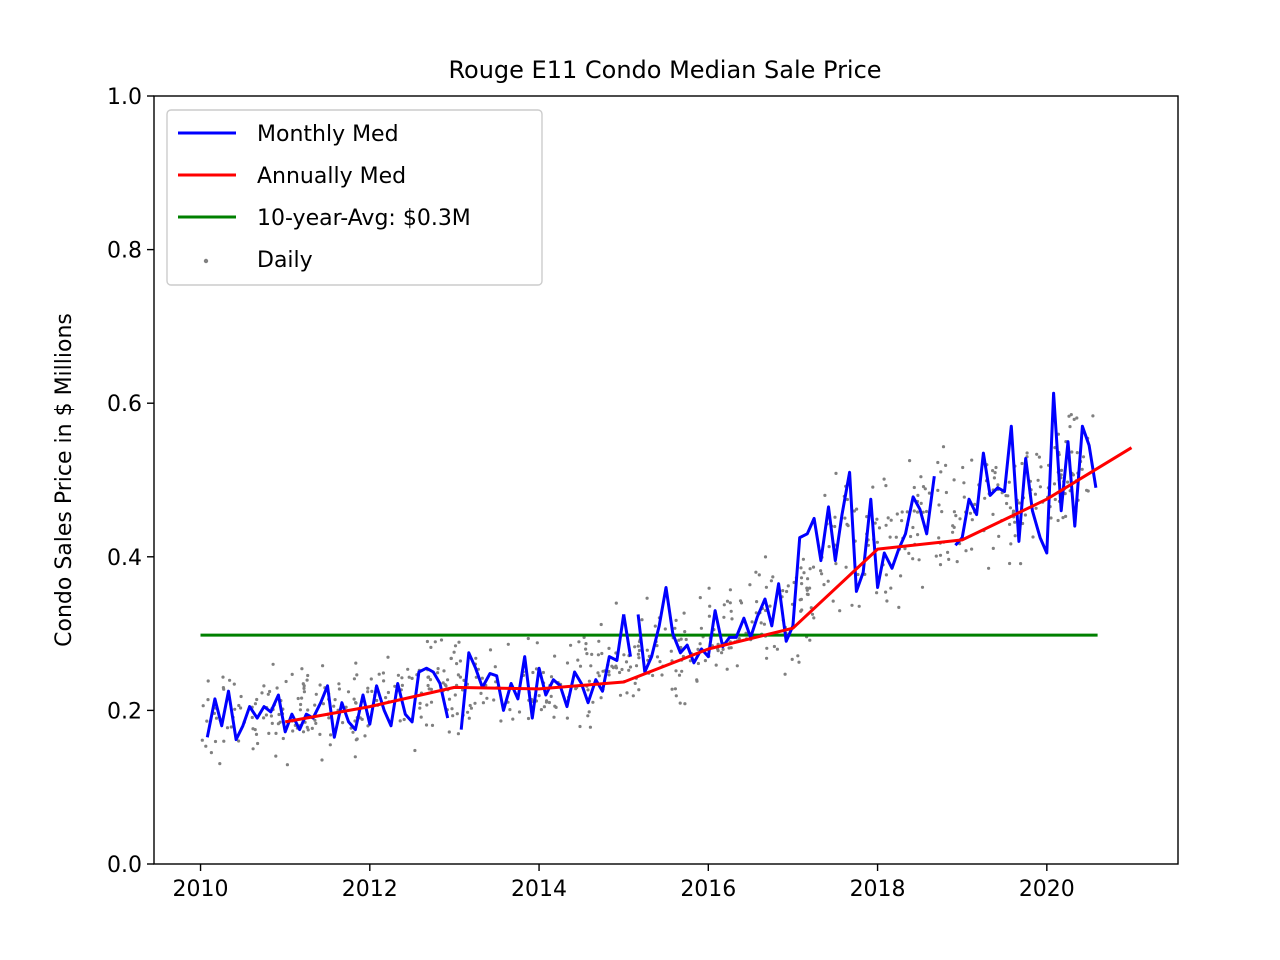 The image size is (1280, 960). What do you see at coordinates (354, 197) in the screenshot?
I see `legend-frame` at bounding box center [354, 197].